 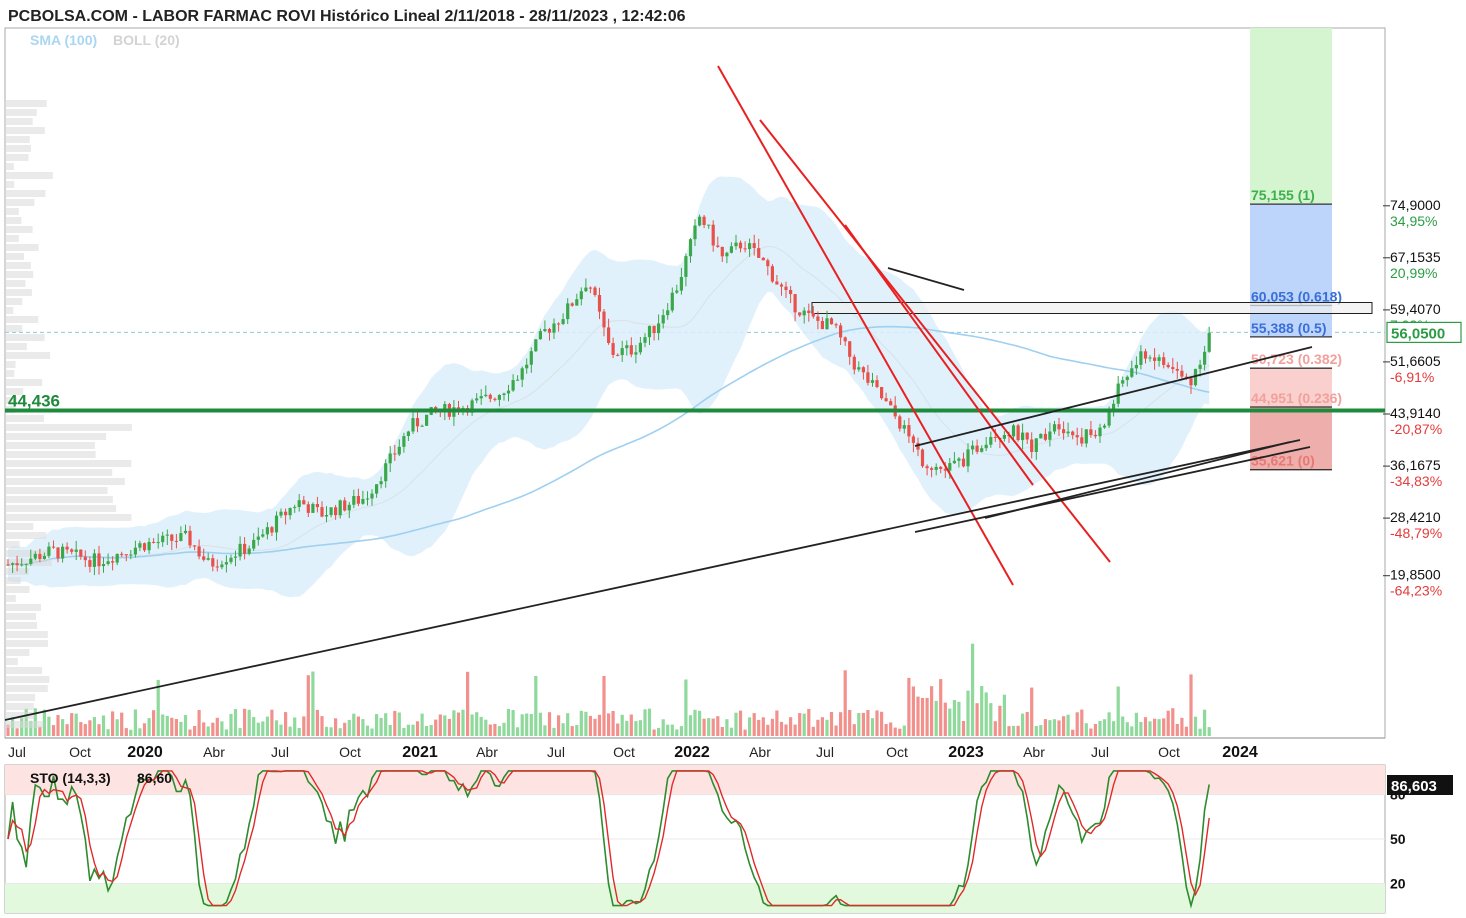 I want to click on y-tick-label: 67,1535, so click(x=1415, y=257).